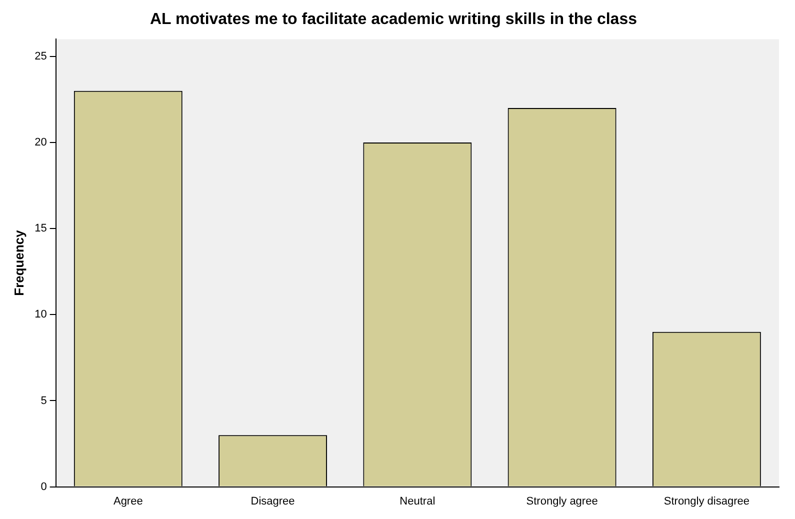 This screenshot has width=795, height=519. Describe the element at coordinates (40, 228) in the screenshot. I see `y-tick-label: 15` at that location.